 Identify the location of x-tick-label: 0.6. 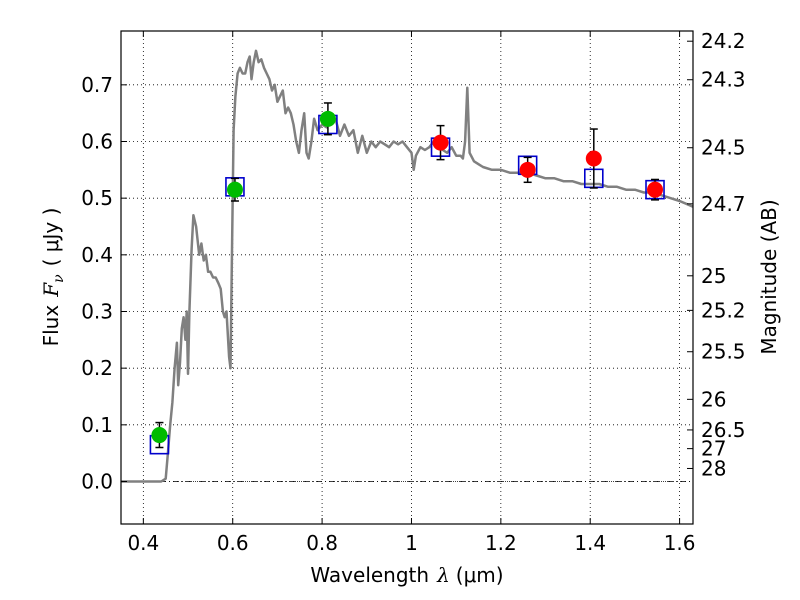
(233, 543).